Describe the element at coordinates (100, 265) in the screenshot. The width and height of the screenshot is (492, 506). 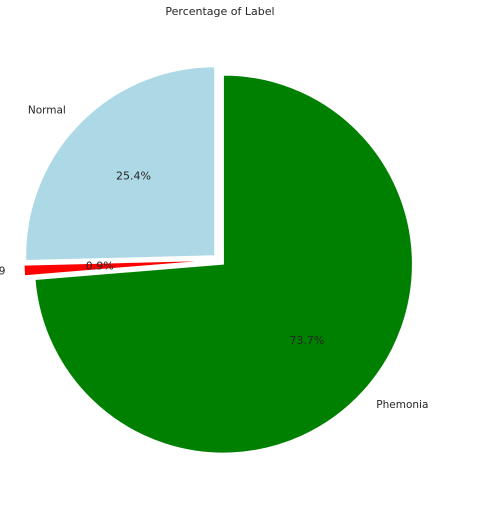
I see `slice-percent-covid-19: 0.9%` at that location.